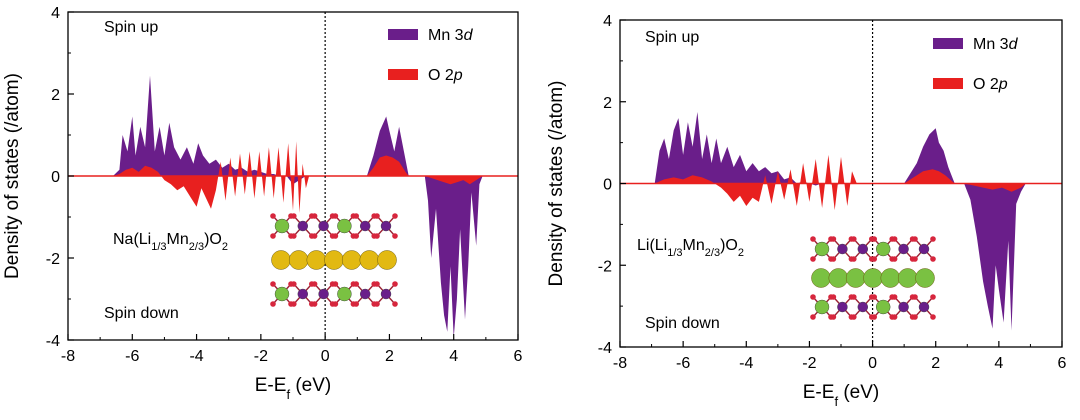 The width and height of the screenshot is (1080, 420). What do you see at coordinates (518, 356) in the screenshot?
I see `x-tick-label: 6` at bounding box center [518, 356].